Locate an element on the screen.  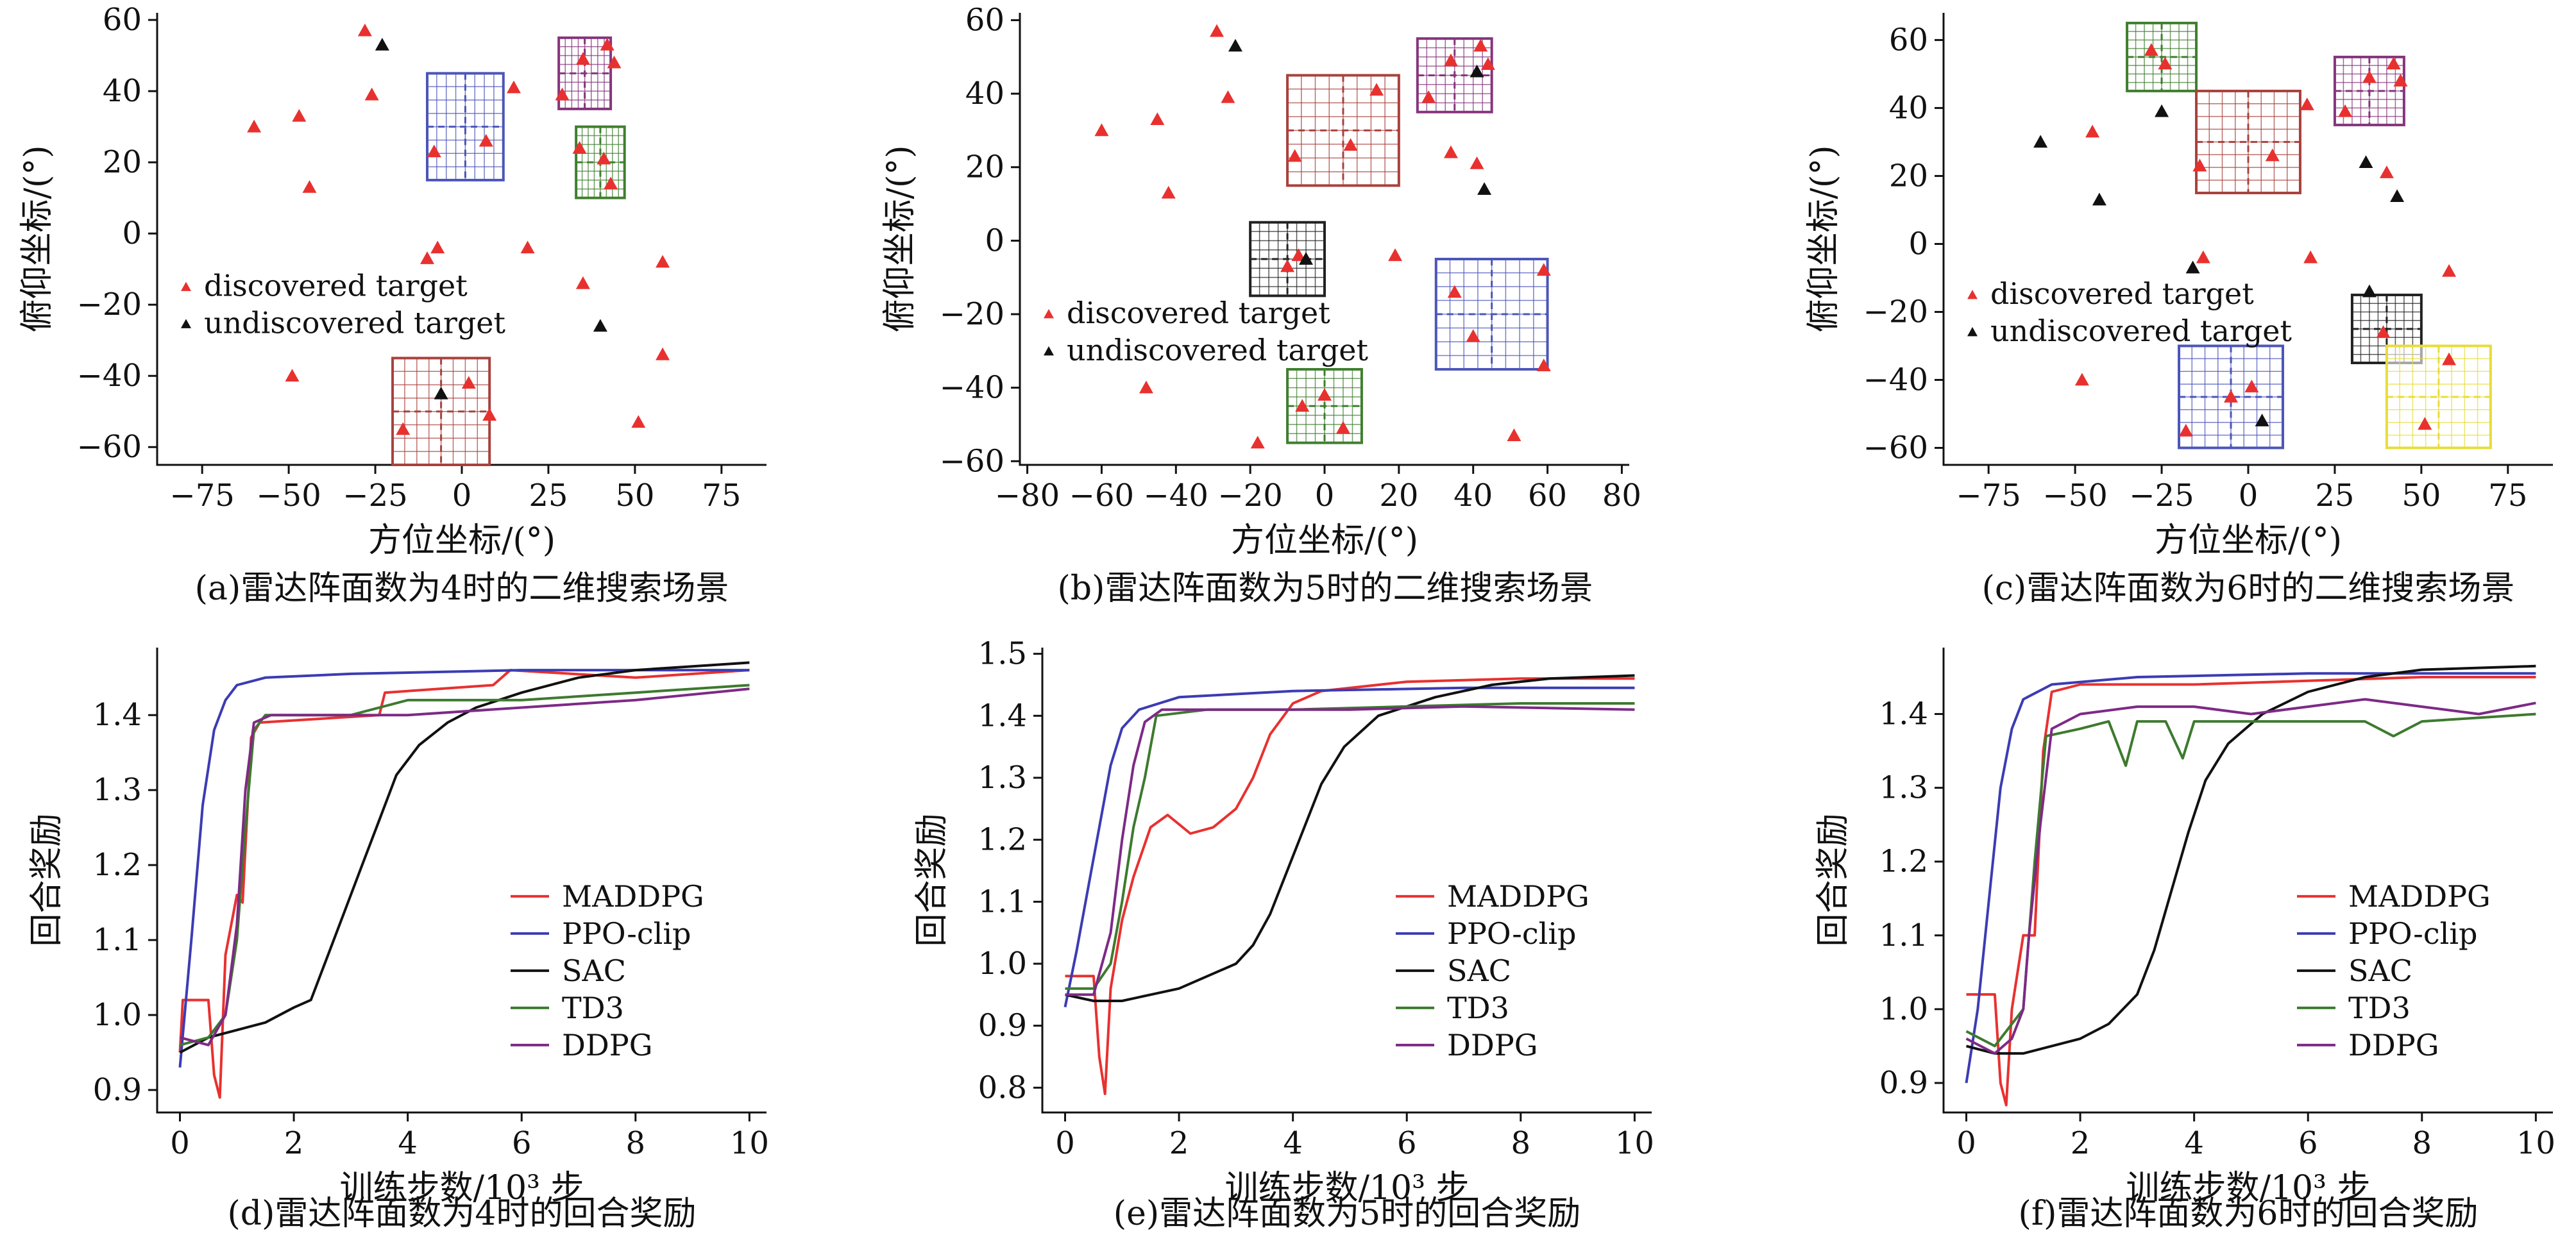
x-tick-label: 60 is located at coordinates (1547, 496).